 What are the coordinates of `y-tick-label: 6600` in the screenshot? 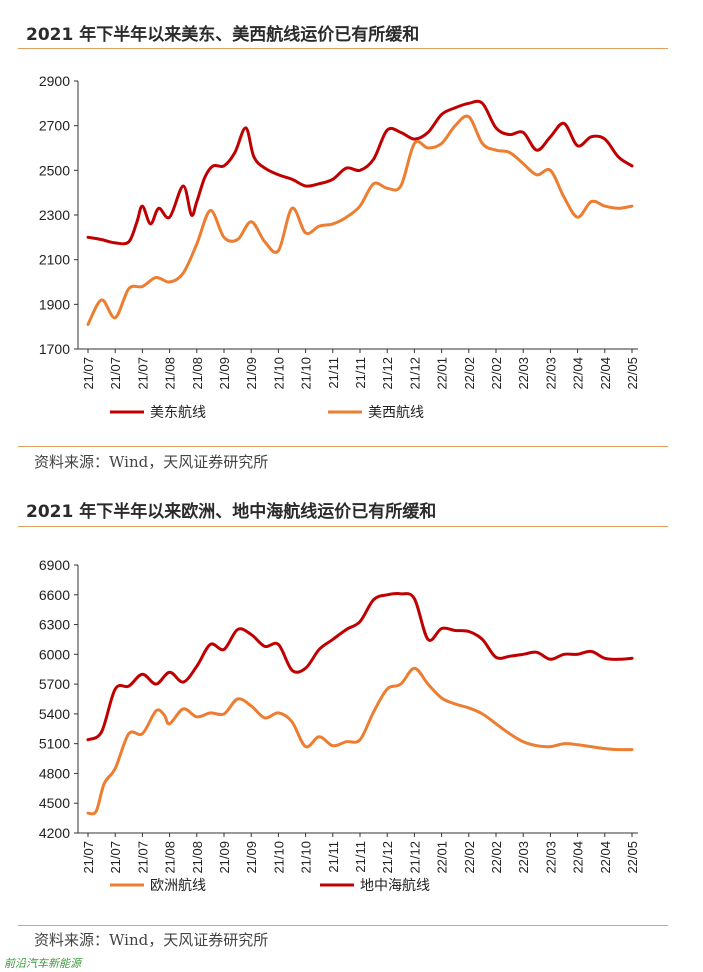 It's located at (54, 595).